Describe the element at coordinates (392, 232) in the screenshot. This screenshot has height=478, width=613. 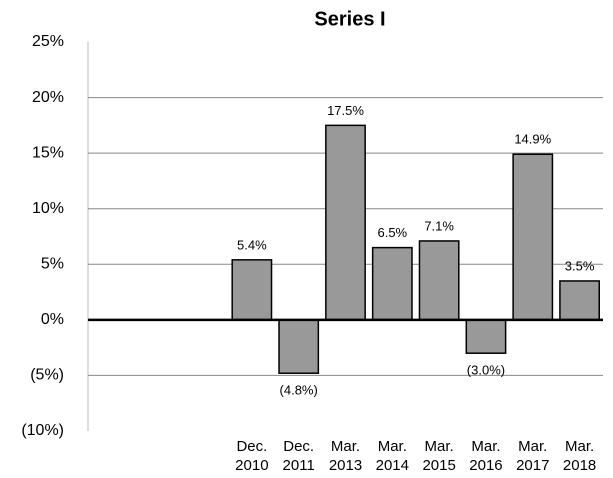
I see `value-label: 6.5%` at that location.